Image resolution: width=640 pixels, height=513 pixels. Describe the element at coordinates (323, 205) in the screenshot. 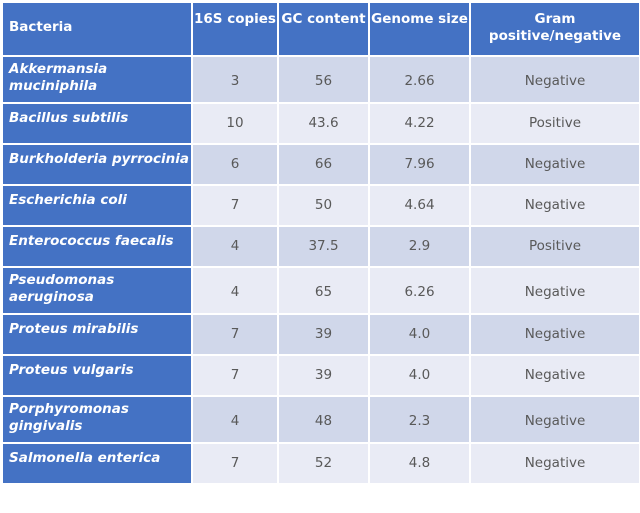

I see `gc-content-cell: 50` at that location.